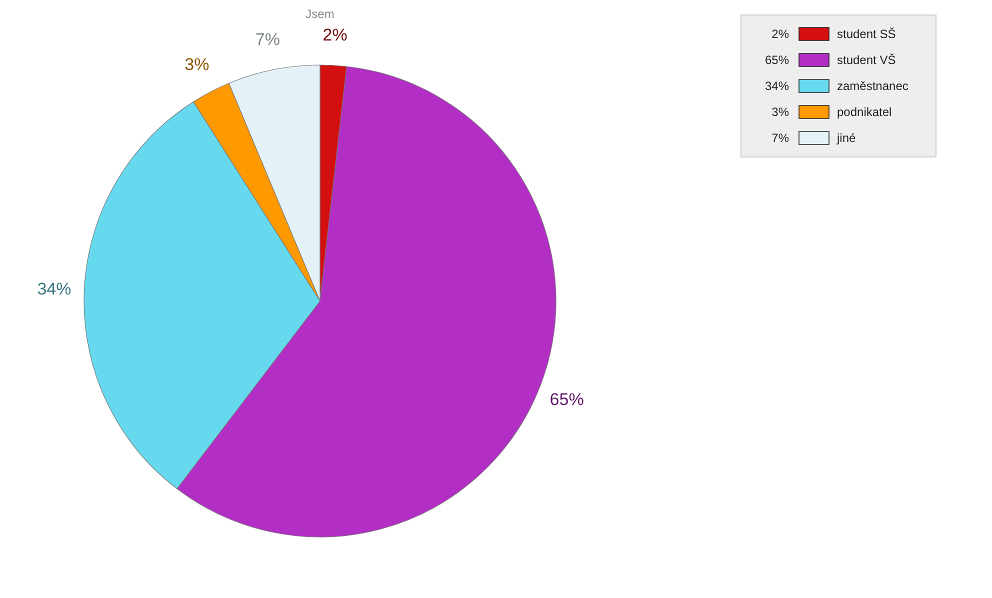  Describe the element at coordinates (846, 138) in the screenshot. I see `legend-label: jiné` at that location.